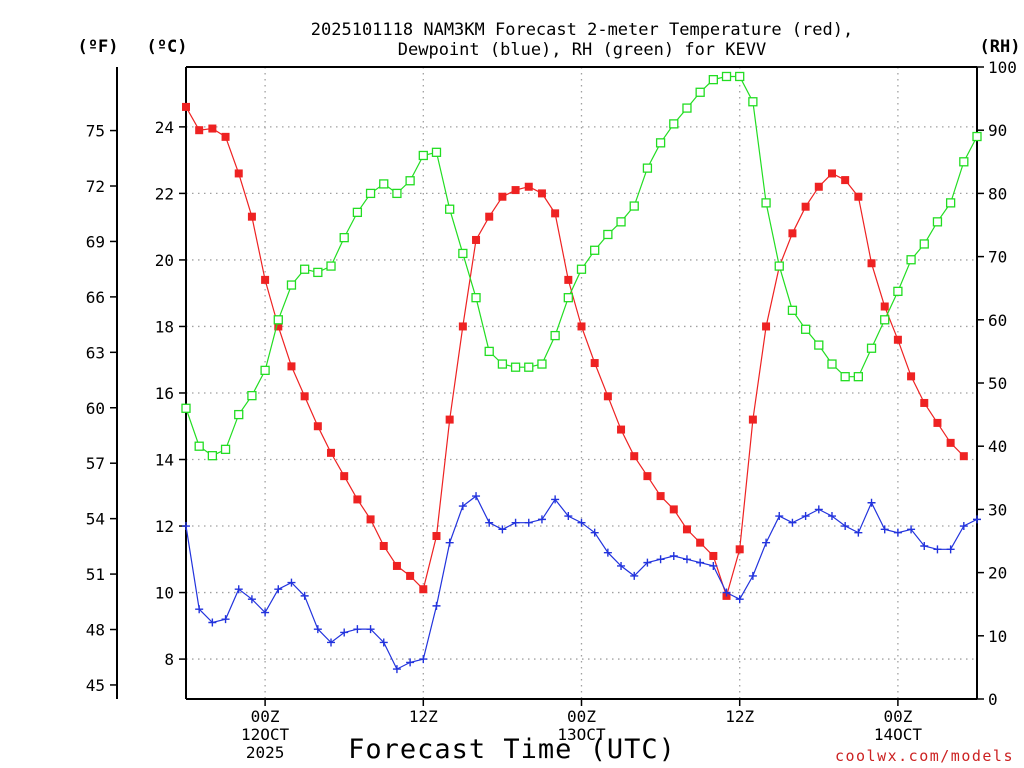 The image size is (1024, 768). Describe the element at coordinates (164, 326) in the screenshot. I see `celsius-tick-label: 18` at that location.